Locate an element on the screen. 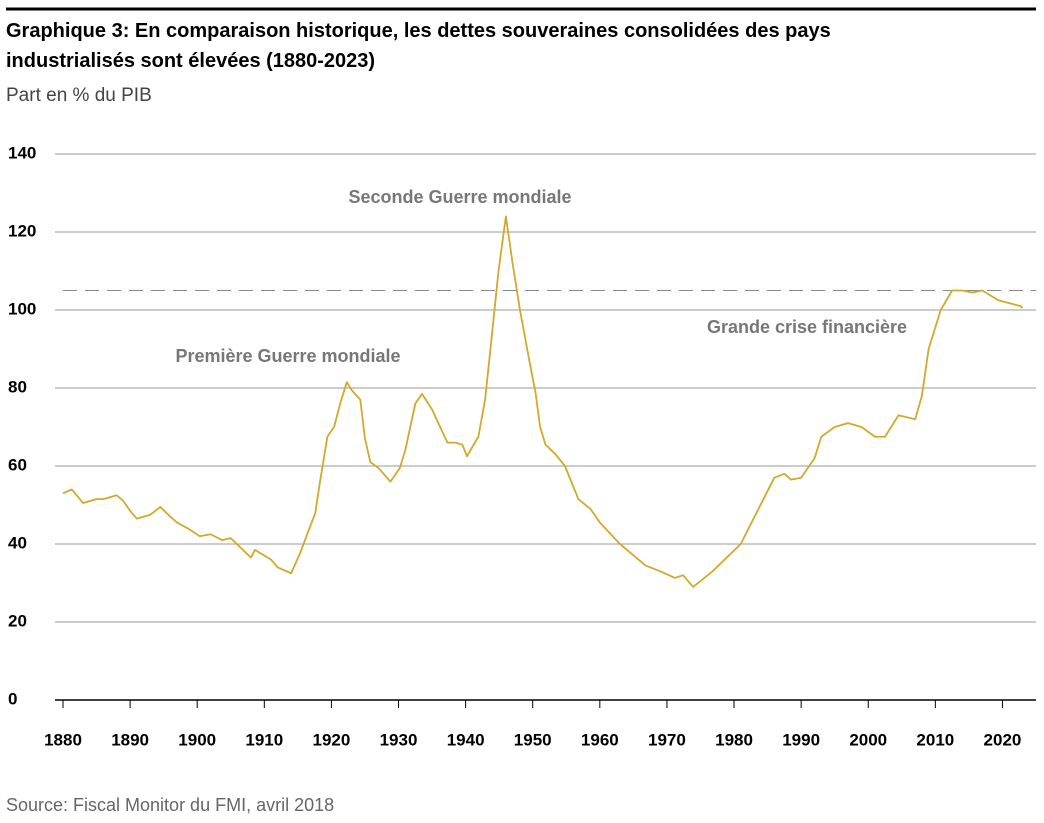  x-tick-label: 1920 is located at coordinates (331, 739).